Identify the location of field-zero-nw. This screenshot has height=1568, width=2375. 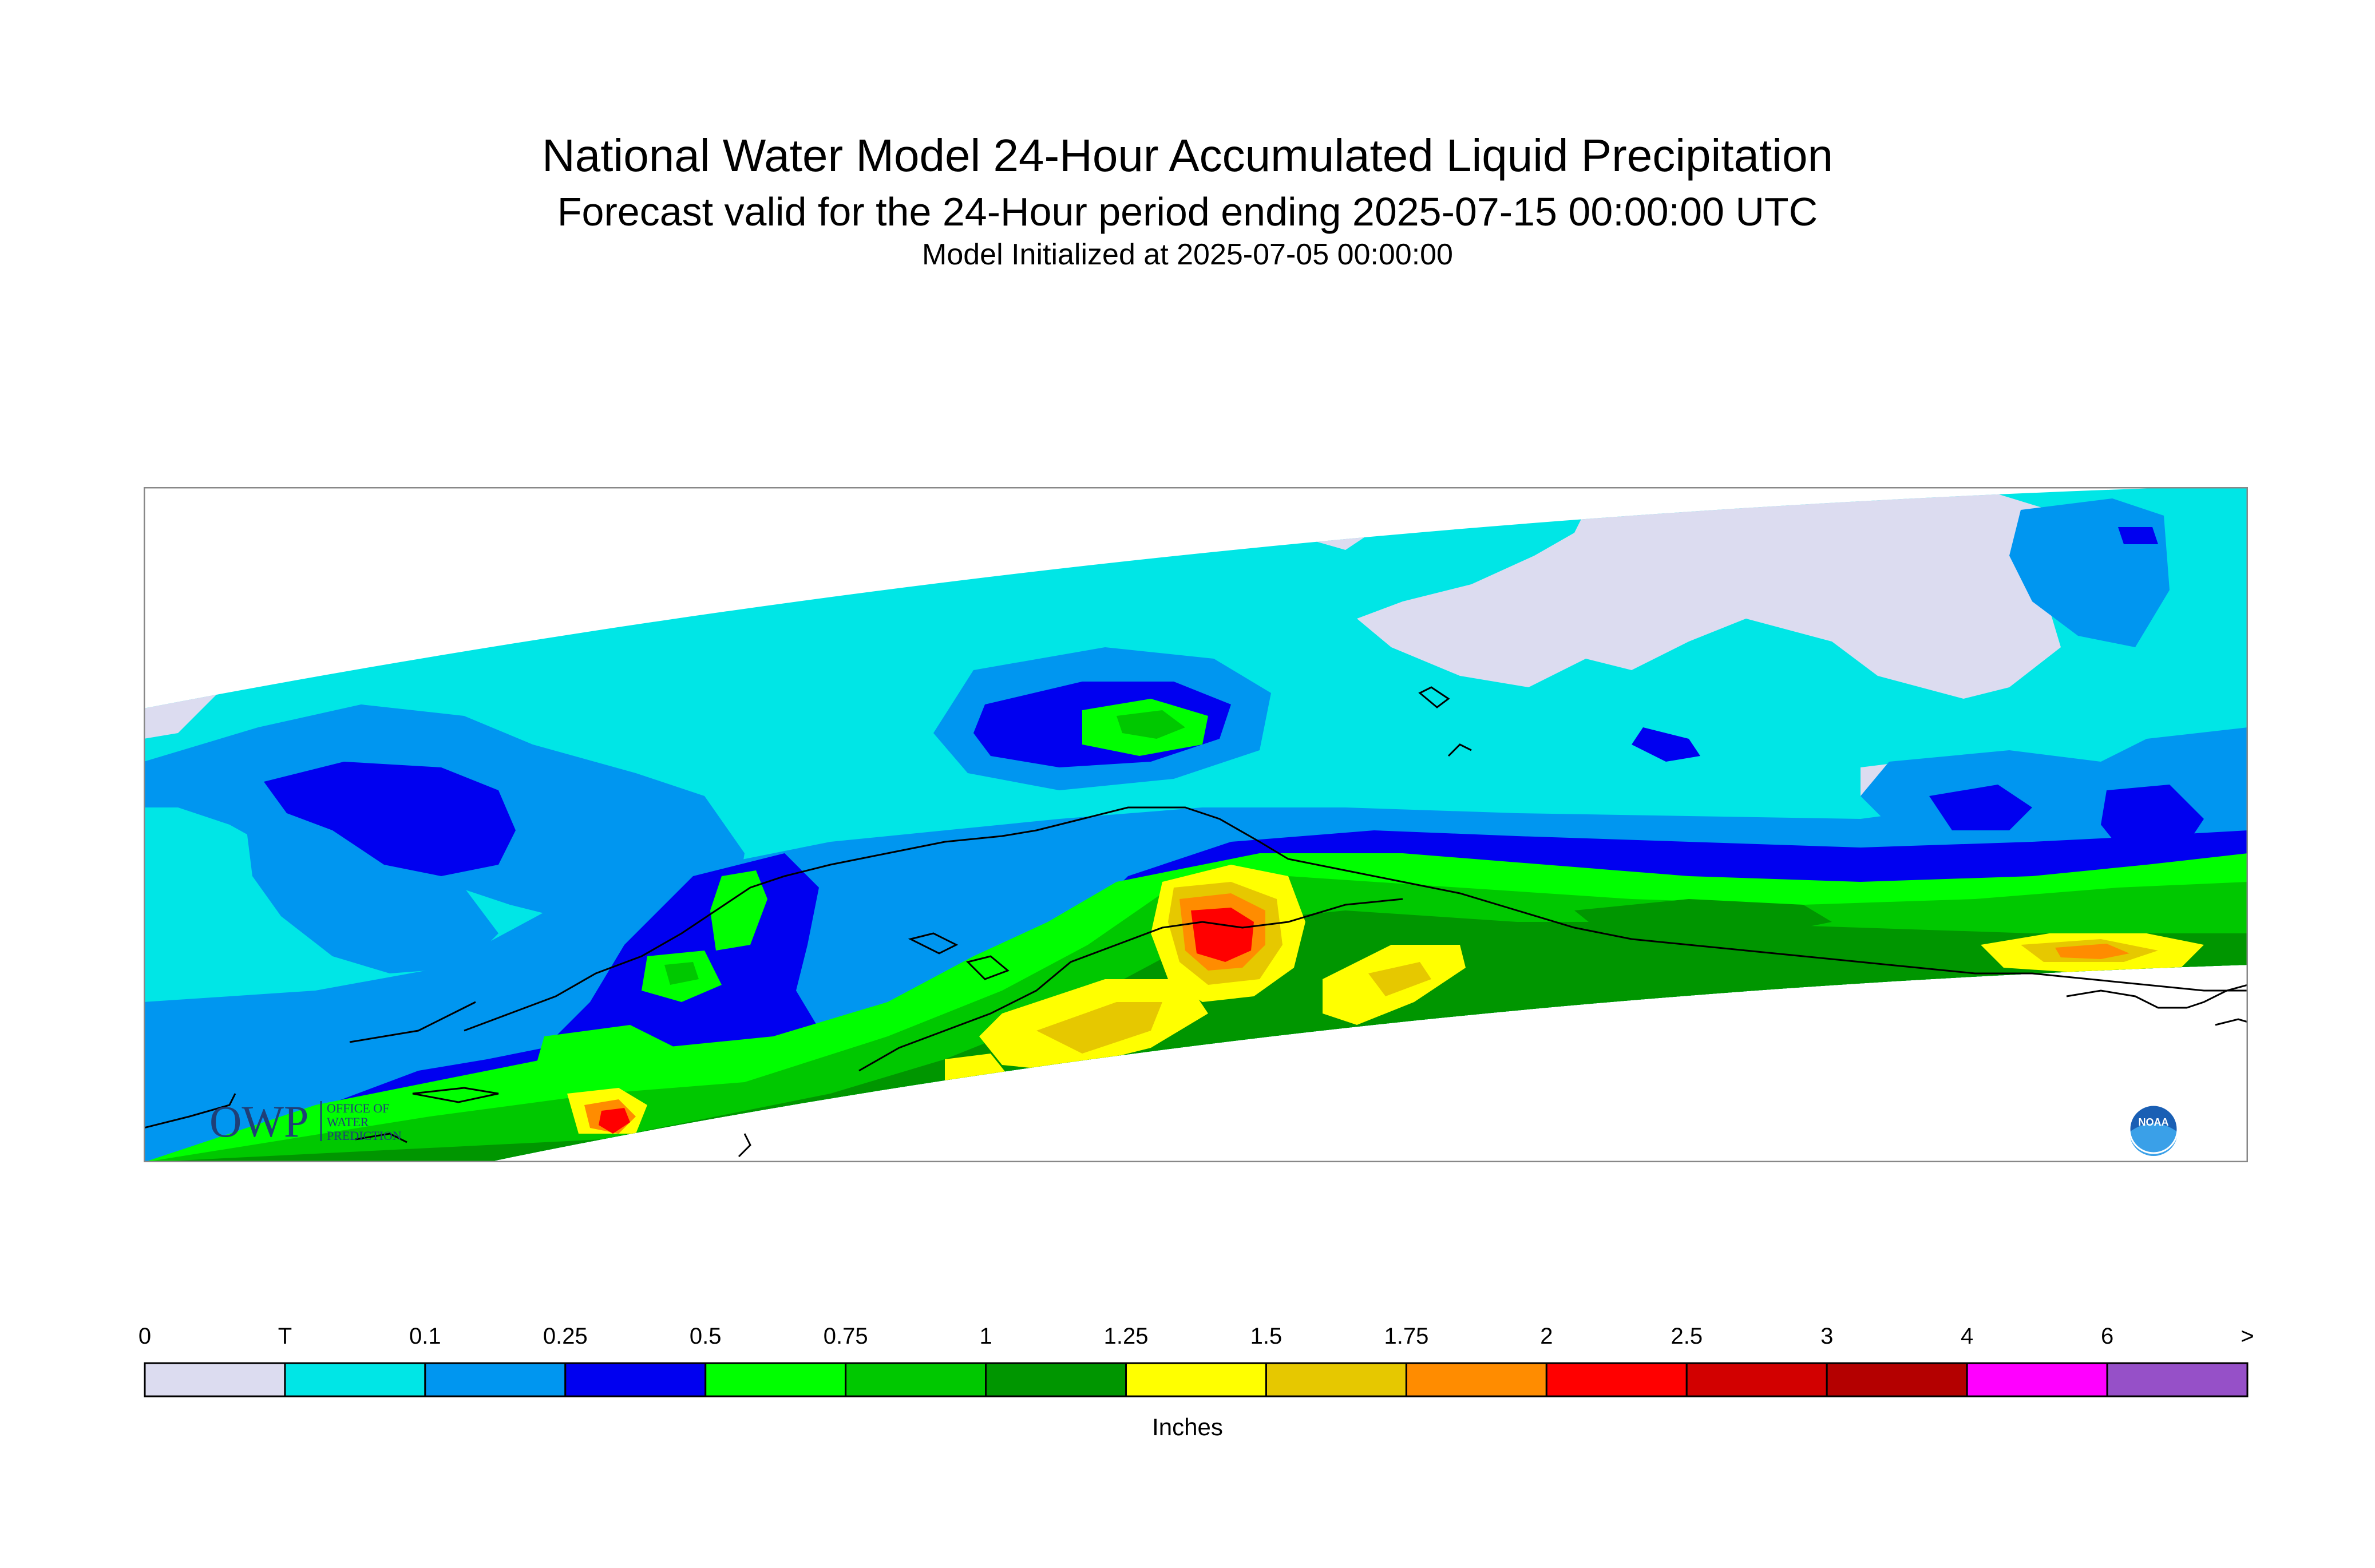
(181, 716).